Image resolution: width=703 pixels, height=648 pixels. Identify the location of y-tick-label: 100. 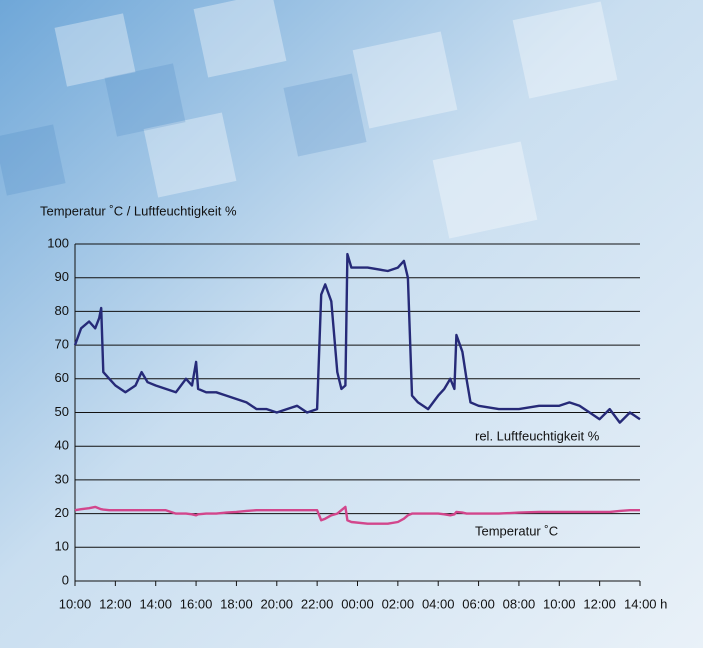
(58, 242).